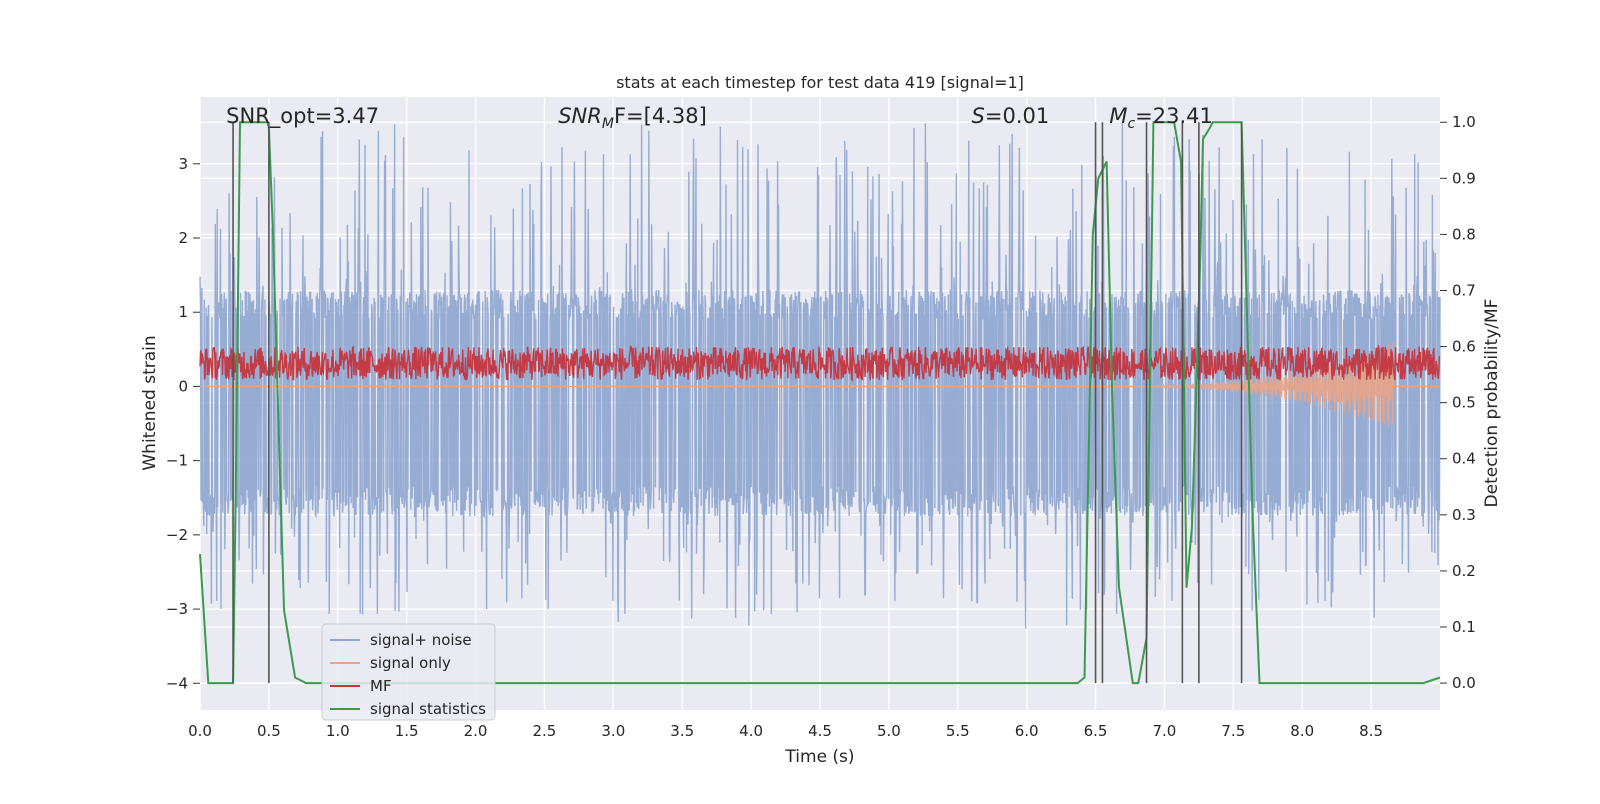 This screenshot has width=1600, height=804. What do you see at coordinates (1464, 571) in the screenshot?
I see `y-right-tick-label: 0.2` at bounding box center [1464, 571].